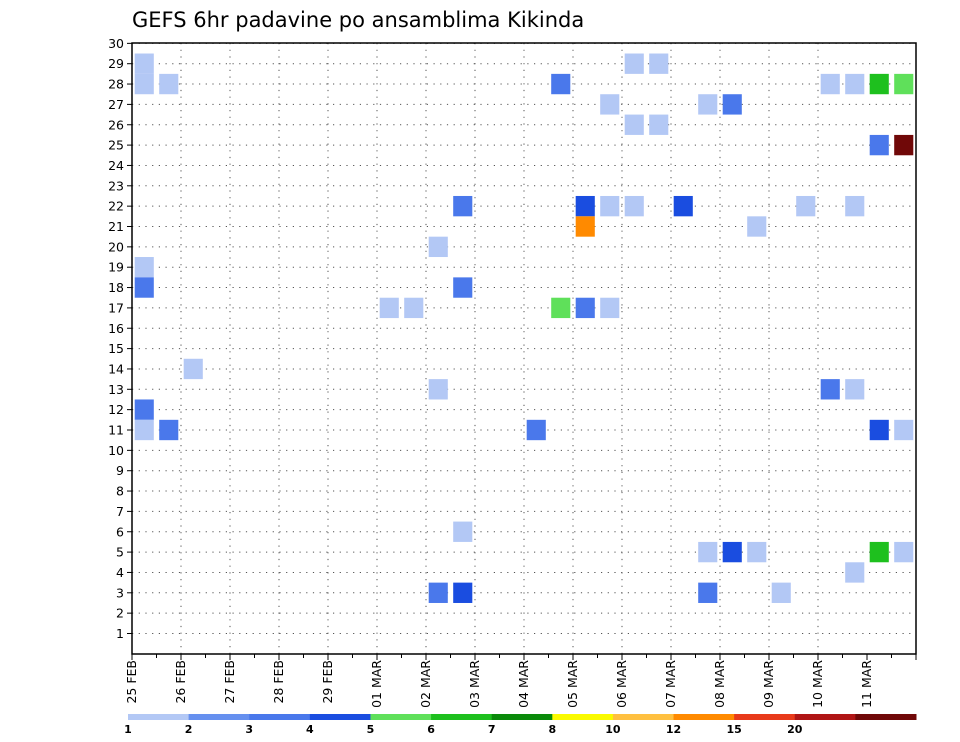 The height and width of the screenshot is (742, 960). I want to click on x-tick-label: 25 FEB, so click(131, 682).